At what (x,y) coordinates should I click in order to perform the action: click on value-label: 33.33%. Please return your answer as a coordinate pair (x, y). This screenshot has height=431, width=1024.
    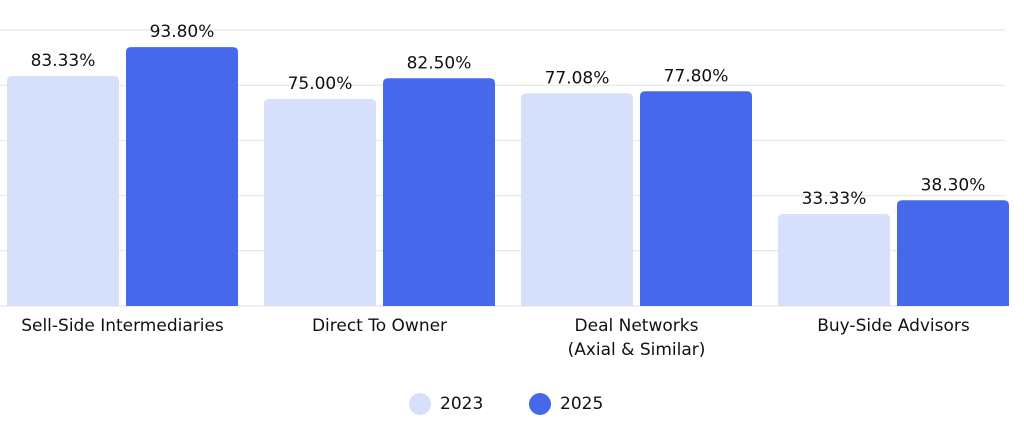
    Looking at the image, I should click on (834, 199).